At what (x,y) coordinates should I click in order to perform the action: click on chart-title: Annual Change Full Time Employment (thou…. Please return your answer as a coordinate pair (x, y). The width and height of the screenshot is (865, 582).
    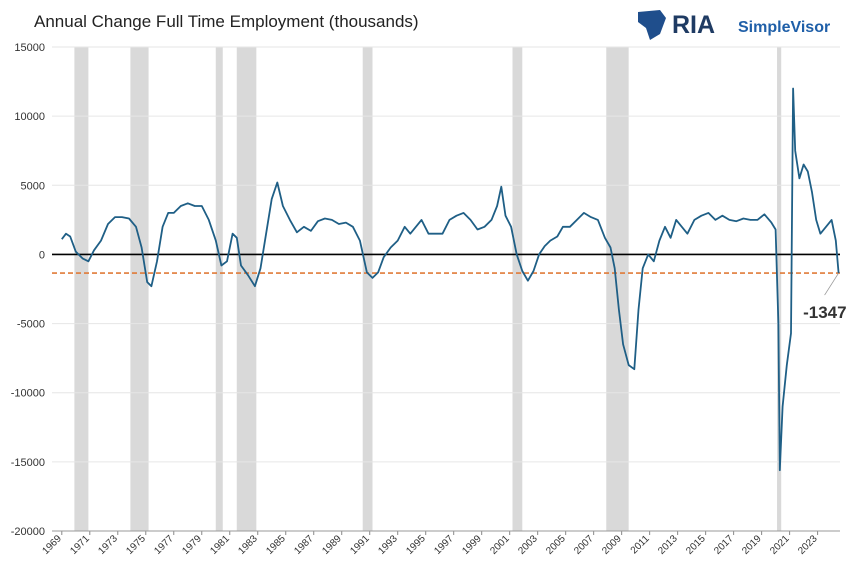
    Looking at the image, I should click on (226, 21).